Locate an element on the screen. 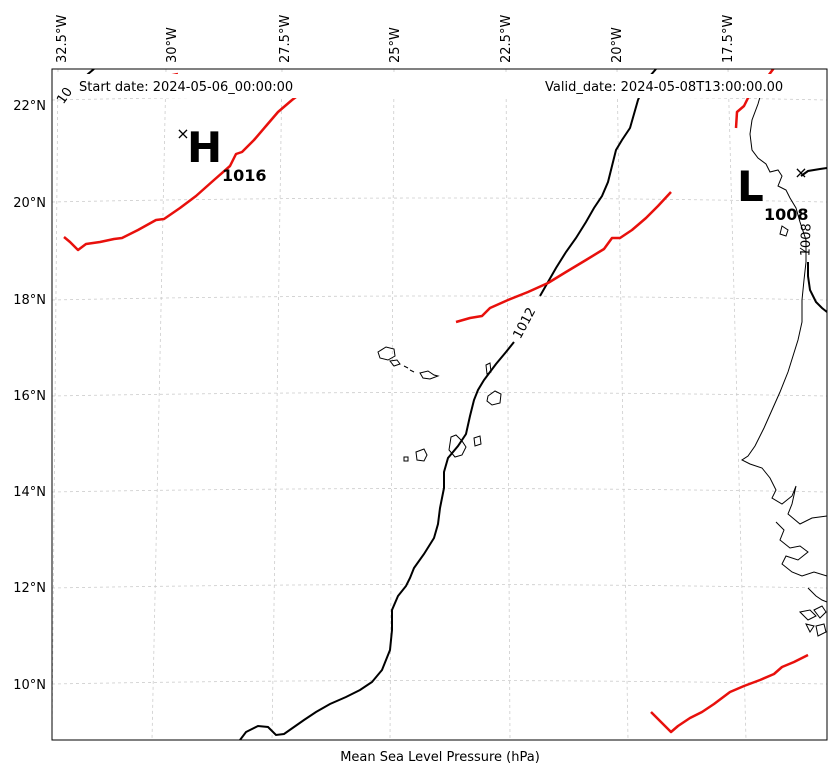 Image resolution: width=837 pixels, height=783 pixels. low-marker-icon: × is located at coordinates (800, 172).